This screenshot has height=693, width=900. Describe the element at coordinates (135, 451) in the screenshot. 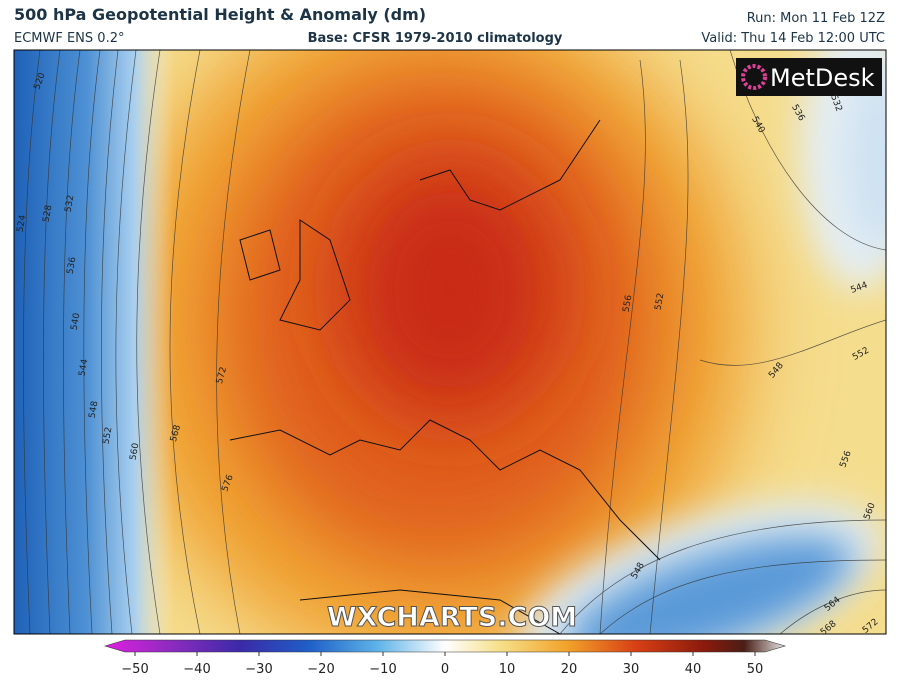

I see `contour-label: 560` at that location.